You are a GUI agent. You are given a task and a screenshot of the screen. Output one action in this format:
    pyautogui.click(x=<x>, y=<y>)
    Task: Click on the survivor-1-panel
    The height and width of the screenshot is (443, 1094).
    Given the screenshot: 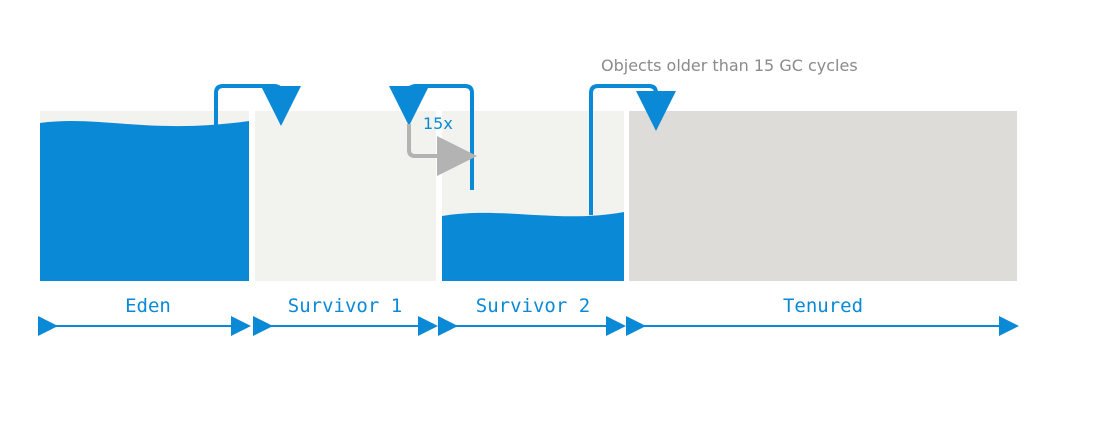 What is the action you would take?
    pyautogui.click(x=345, y=196)
    